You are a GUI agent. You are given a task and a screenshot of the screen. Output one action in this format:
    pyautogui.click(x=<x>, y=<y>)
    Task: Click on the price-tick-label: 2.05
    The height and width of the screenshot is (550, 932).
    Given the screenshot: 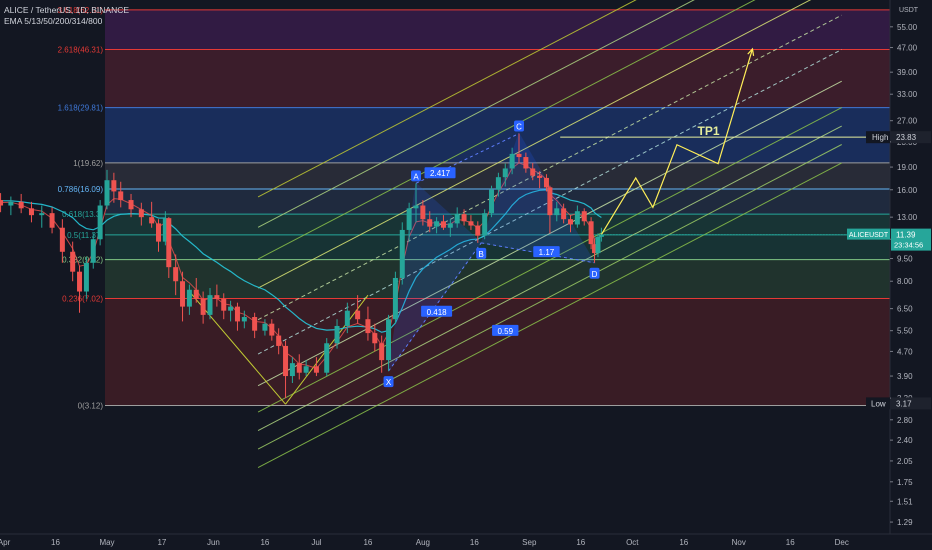 What is the action you would take?
    pyautogui.click(x=905, y=461)
    